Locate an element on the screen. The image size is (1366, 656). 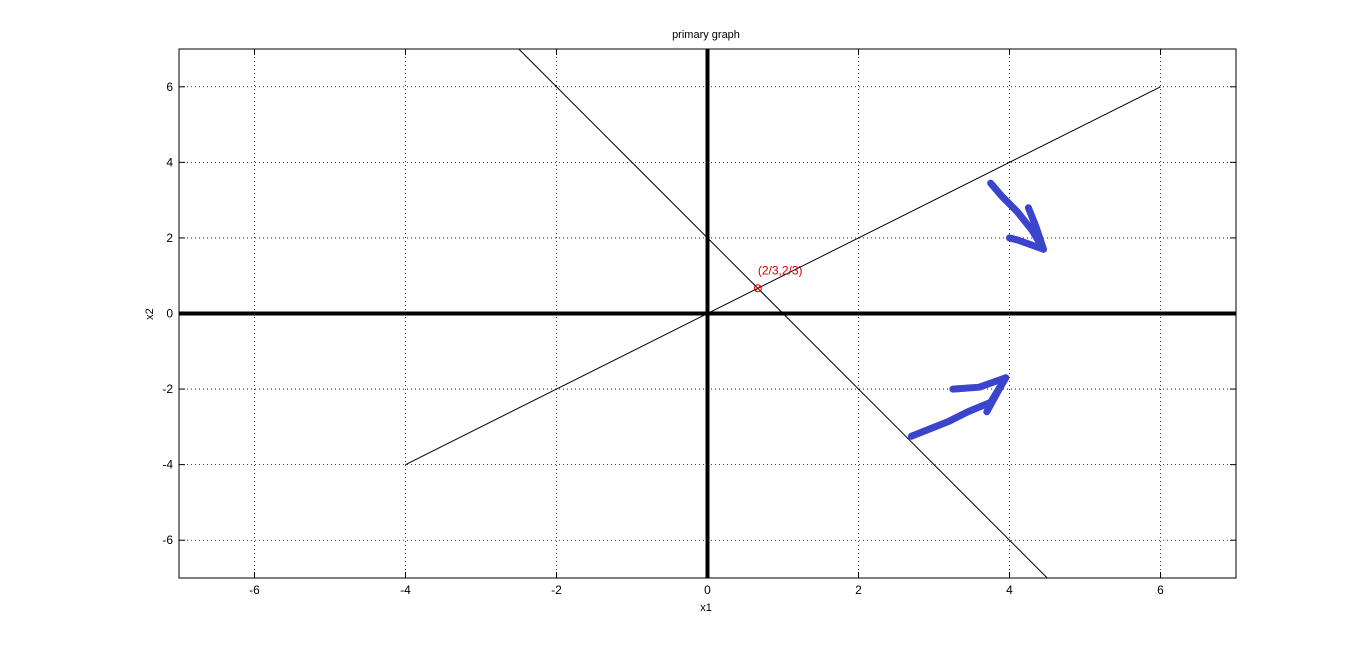
y-tick-label: 0 is located at coordinates (169, 314).